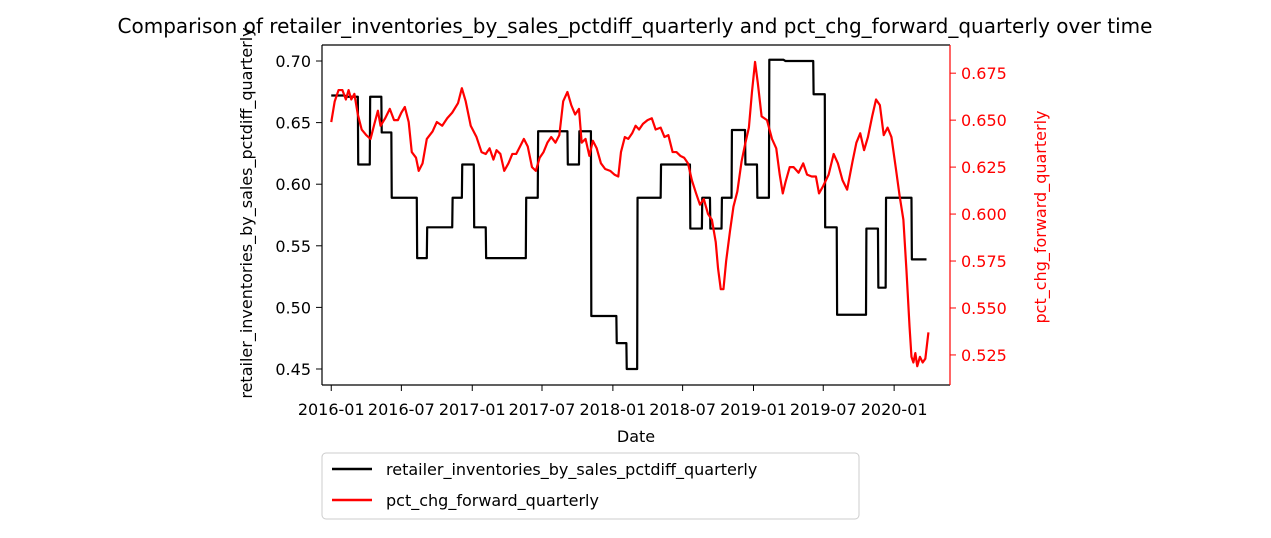 Image resolution: width=1271 pixels, height=538 pixels. Describe the element at coordinates (984, 73) in the screenshot. I see `y-right-tick-label: 0.675` at that location.